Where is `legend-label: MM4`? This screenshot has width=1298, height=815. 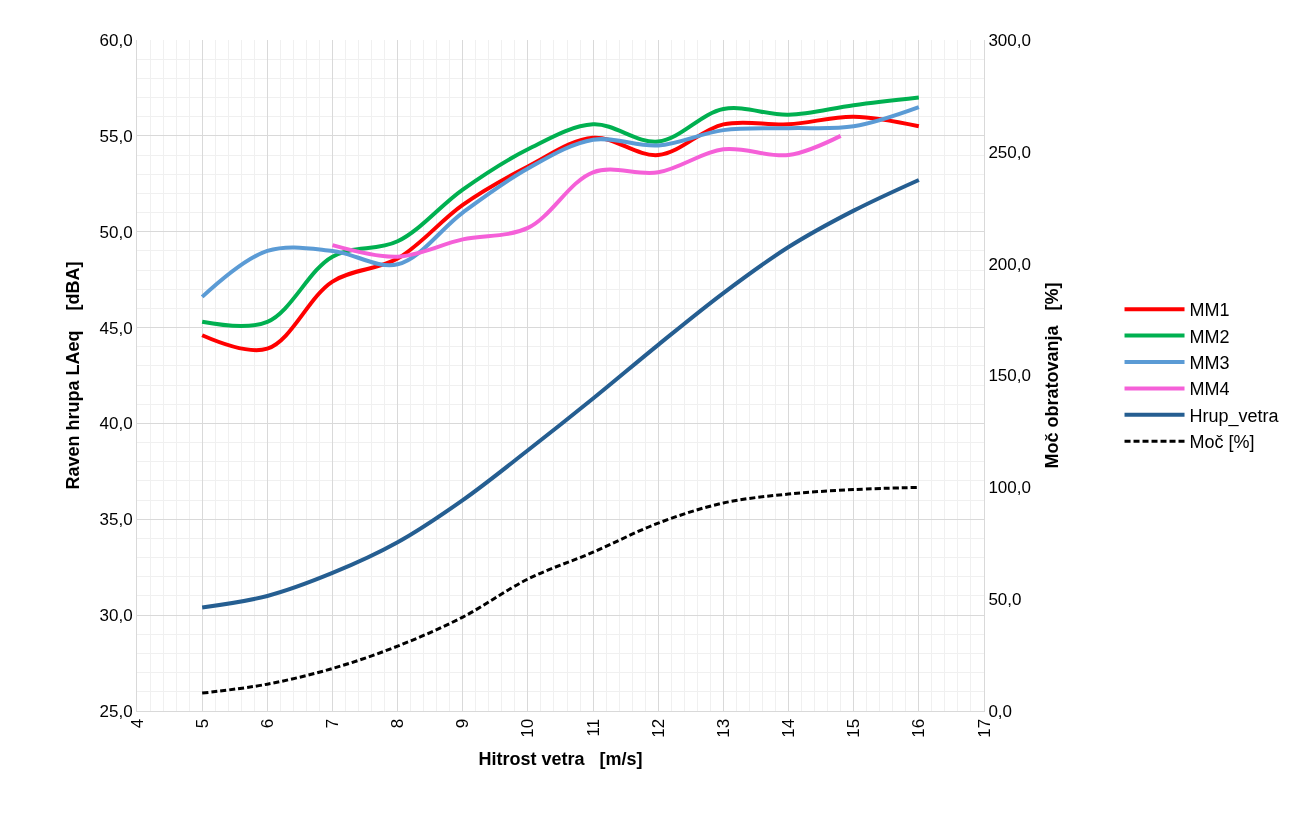 legend-label: MM4 is located at coordinates (1209, 389).